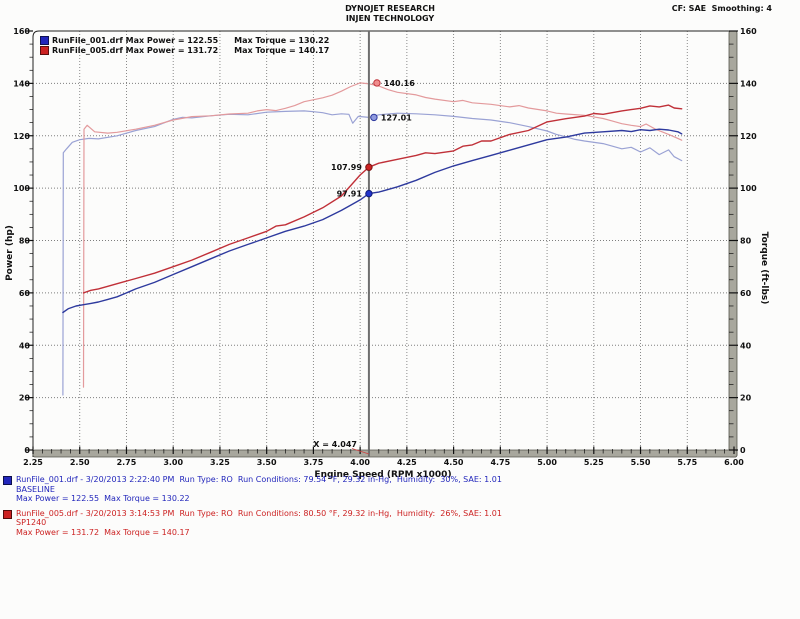 The width and height of the screenshot is (800, 619). Describe the element at coordinates (31, 522) in the screenshot. I see `run2-info-name: SP1240` at that location.